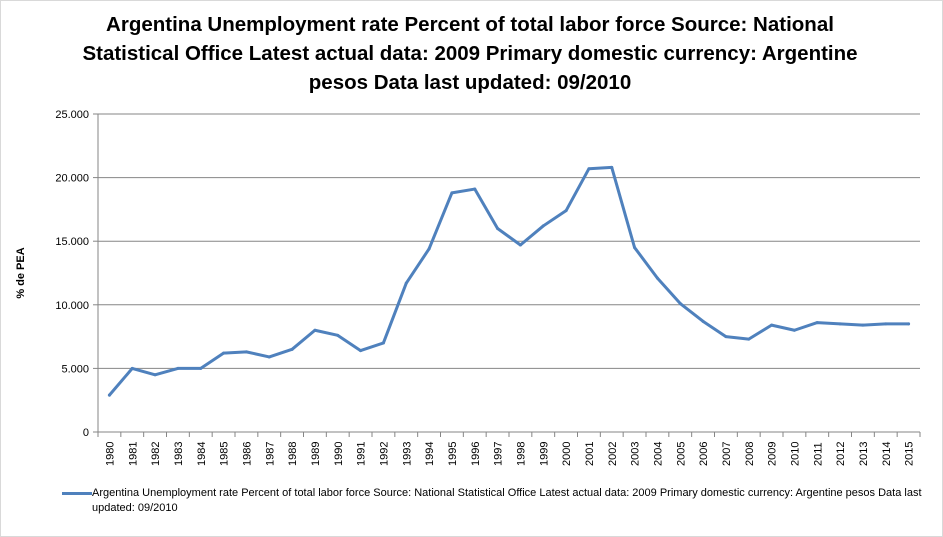 This screenshot has width=943, height=537. What do you see at coordinates (818, 454) in the screenshot?
I see `x-tick-label: 2011` at bounding box center [818, 454].